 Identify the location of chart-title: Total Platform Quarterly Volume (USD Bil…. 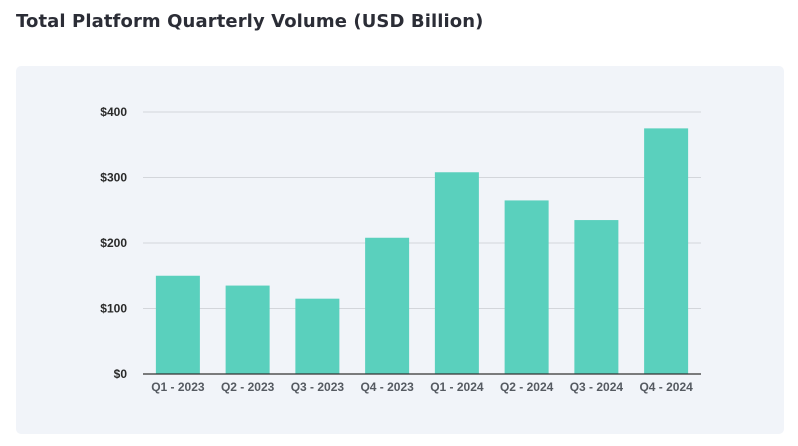
(250, 21).